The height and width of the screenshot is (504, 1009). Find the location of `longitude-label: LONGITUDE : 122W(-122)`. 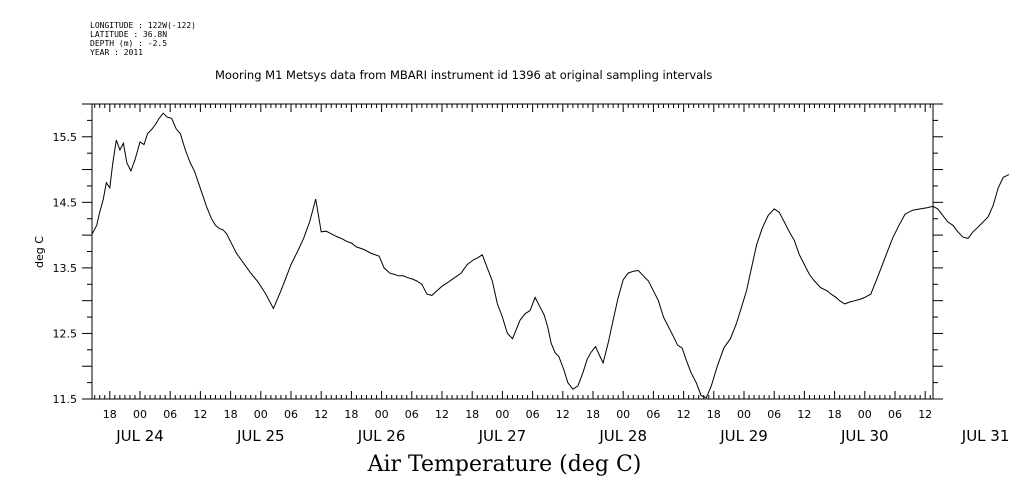

longitude-label: LONGITUDE : 122W(-122) is located at coordinates (143, 25).